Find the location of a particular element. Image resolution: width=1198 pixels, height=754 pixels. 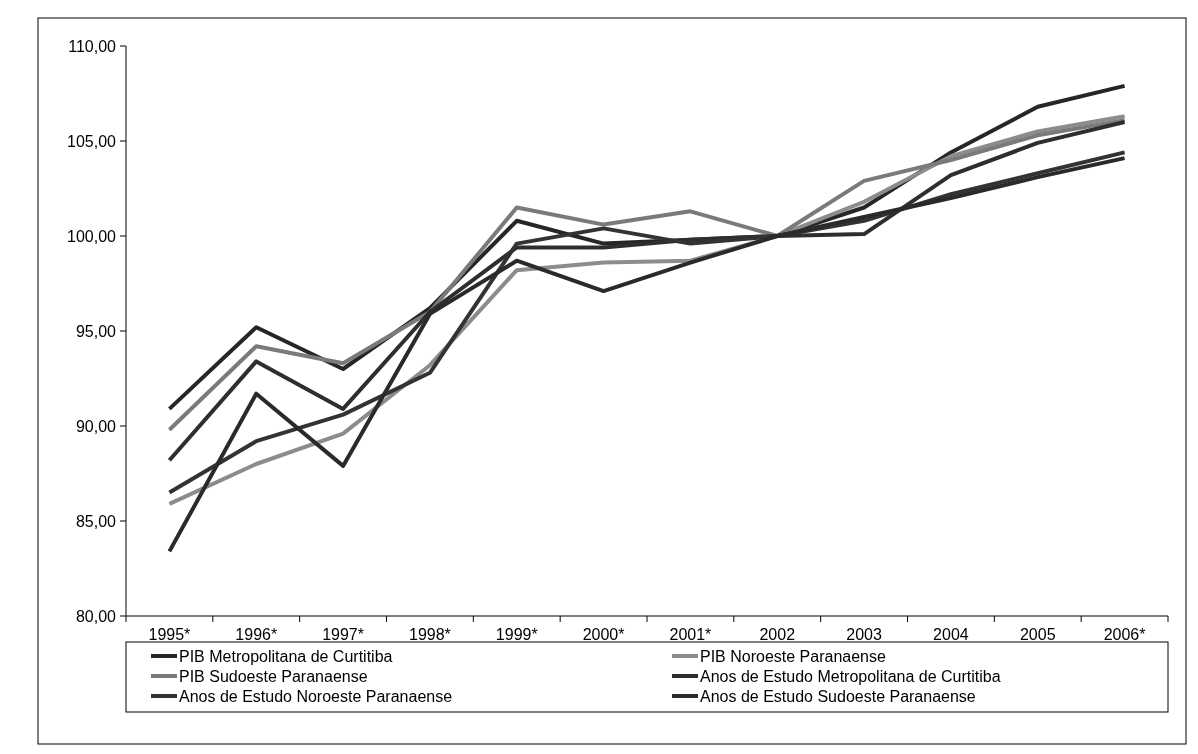

legend-label: Anos de Estudo Noroeste Paranaense is located at coordinates (316, 696).